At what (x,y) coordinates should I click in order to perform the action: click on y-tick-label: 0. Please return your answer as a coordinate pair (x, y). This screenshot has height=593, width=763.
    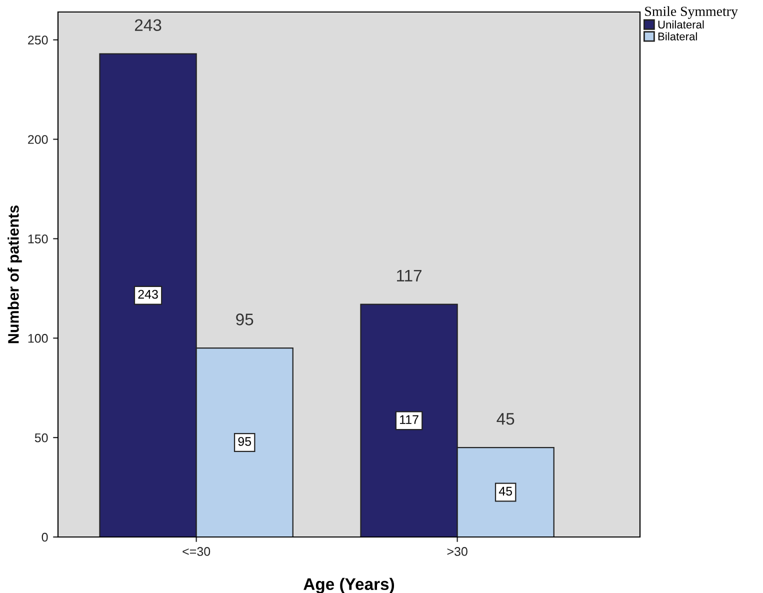
    Looking at the image, I should click on (45, 537).